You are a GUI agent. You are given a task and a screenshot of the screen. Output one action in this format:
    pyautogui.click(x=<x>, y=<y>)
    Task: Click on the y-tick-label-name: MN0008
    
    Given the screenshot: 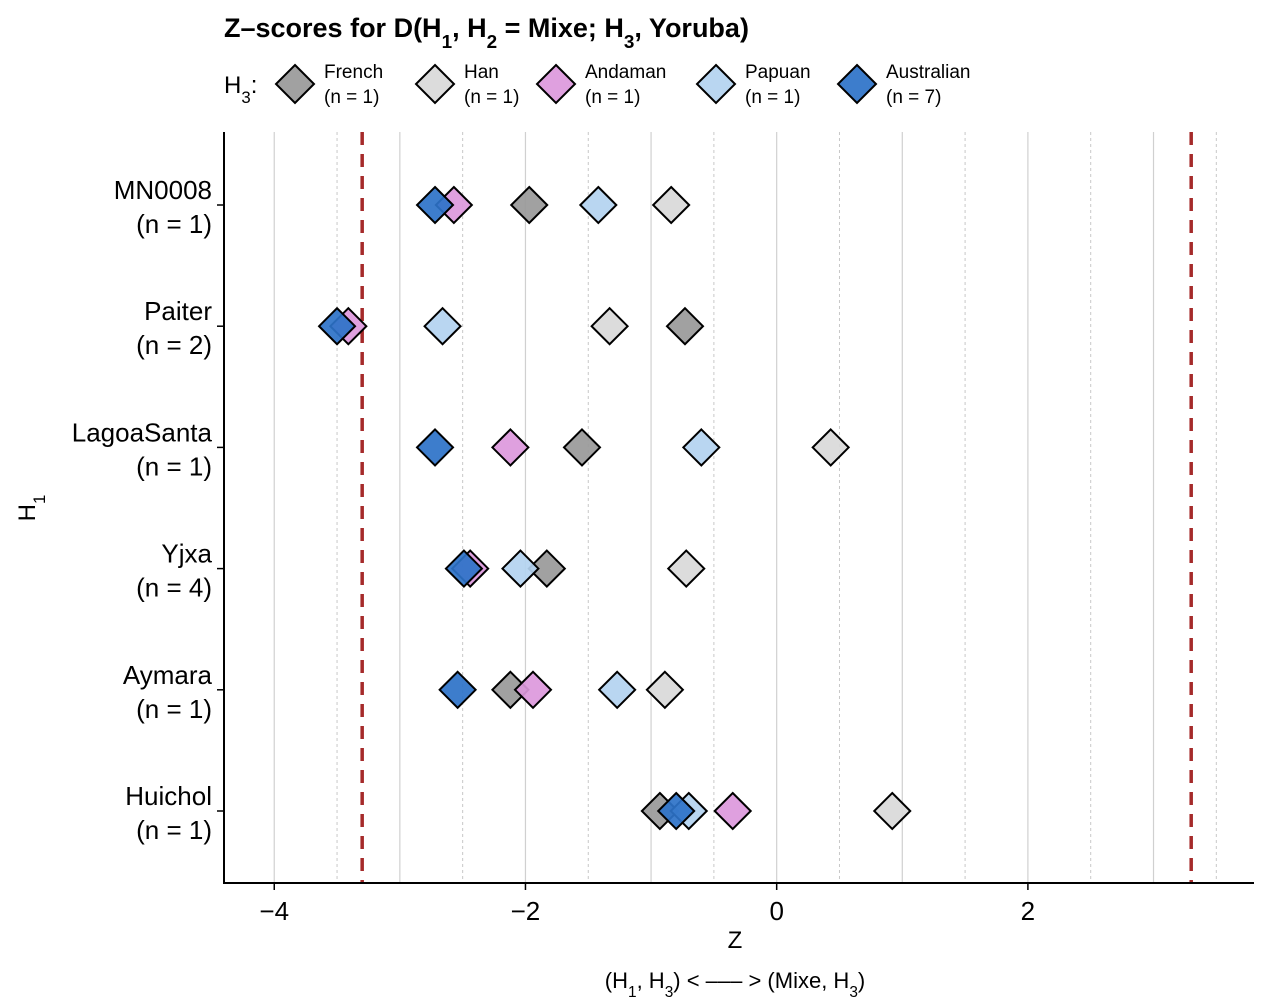 What is the action you would take?
    pyautogui.click(x=163, y=190)
    